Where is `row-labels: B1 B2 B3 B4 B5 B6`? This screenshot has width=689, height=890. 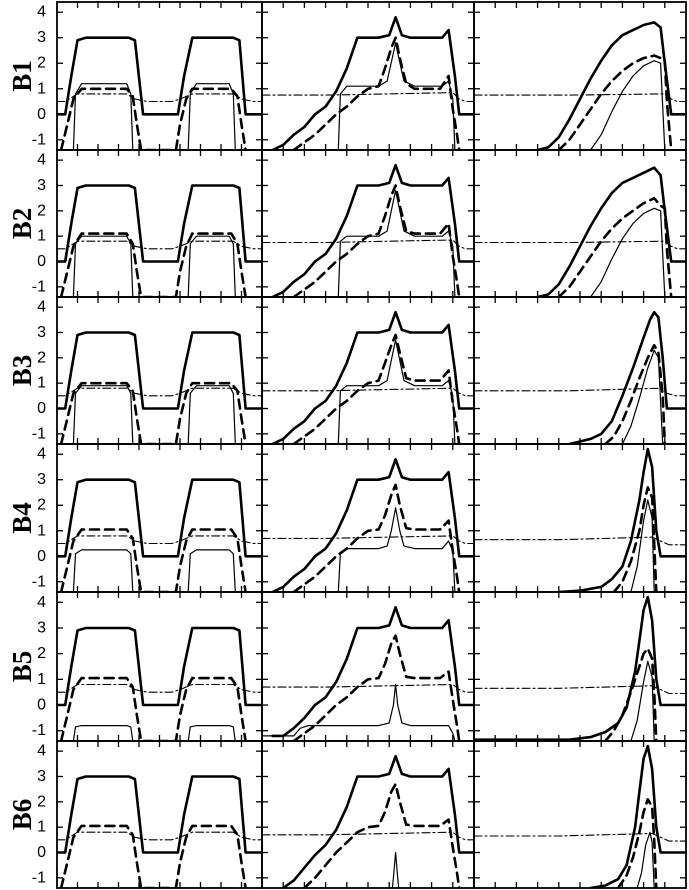 row-labels: B1 B2 B3 B4 B5 B6 is located at coordinates (22, 445).